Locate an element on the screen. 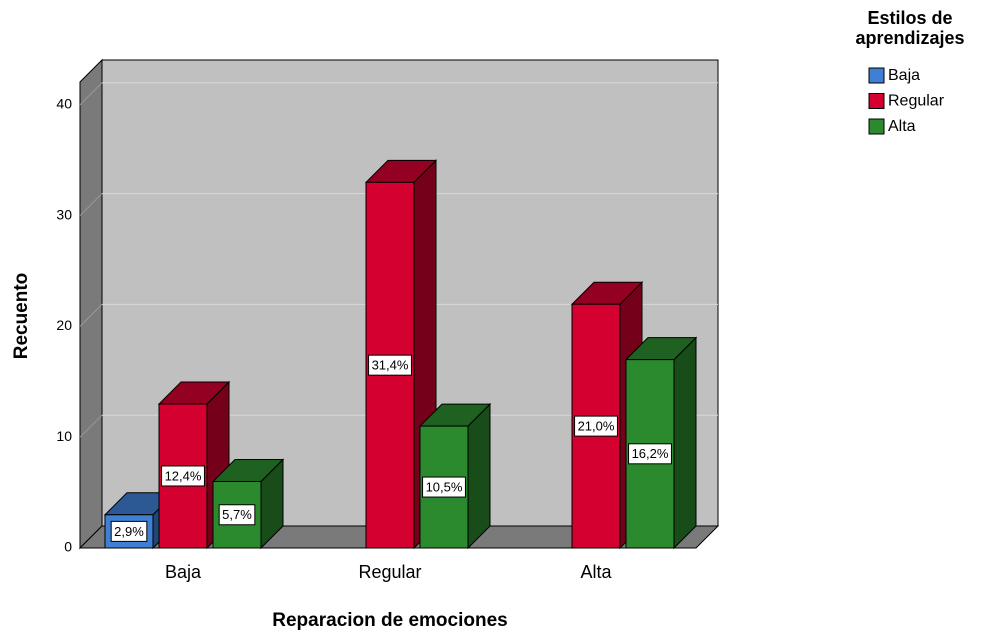 The image size is (992, 636). y-tick-label: 30 is located at coordinates (64, 214).